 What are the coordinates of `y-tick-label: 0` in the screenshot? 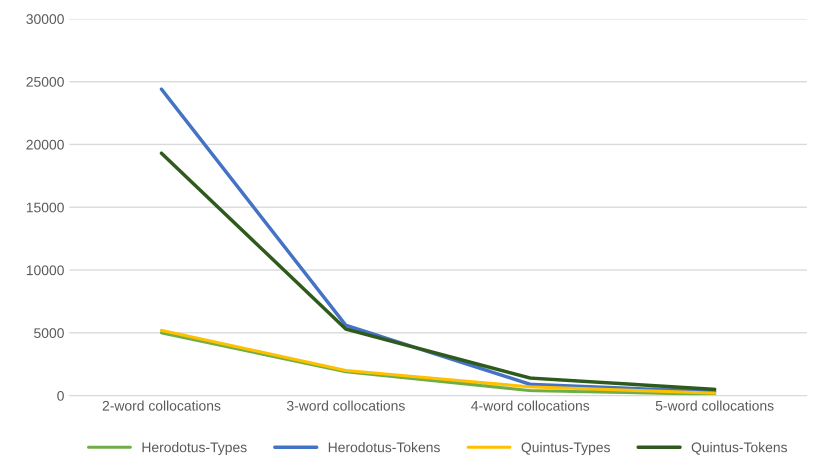 It's located at (60, 395).